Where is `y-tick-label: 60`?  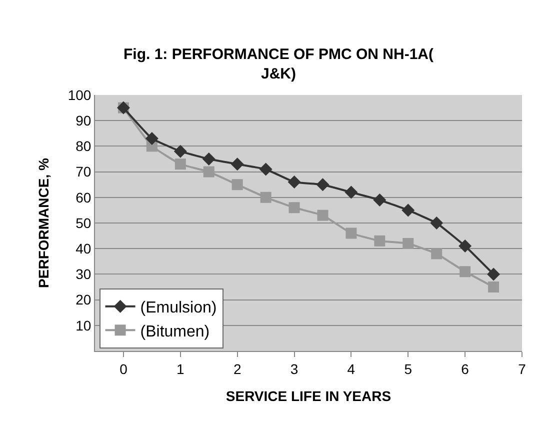 y-tick-label: 60 is located at coordinates (84, 197).